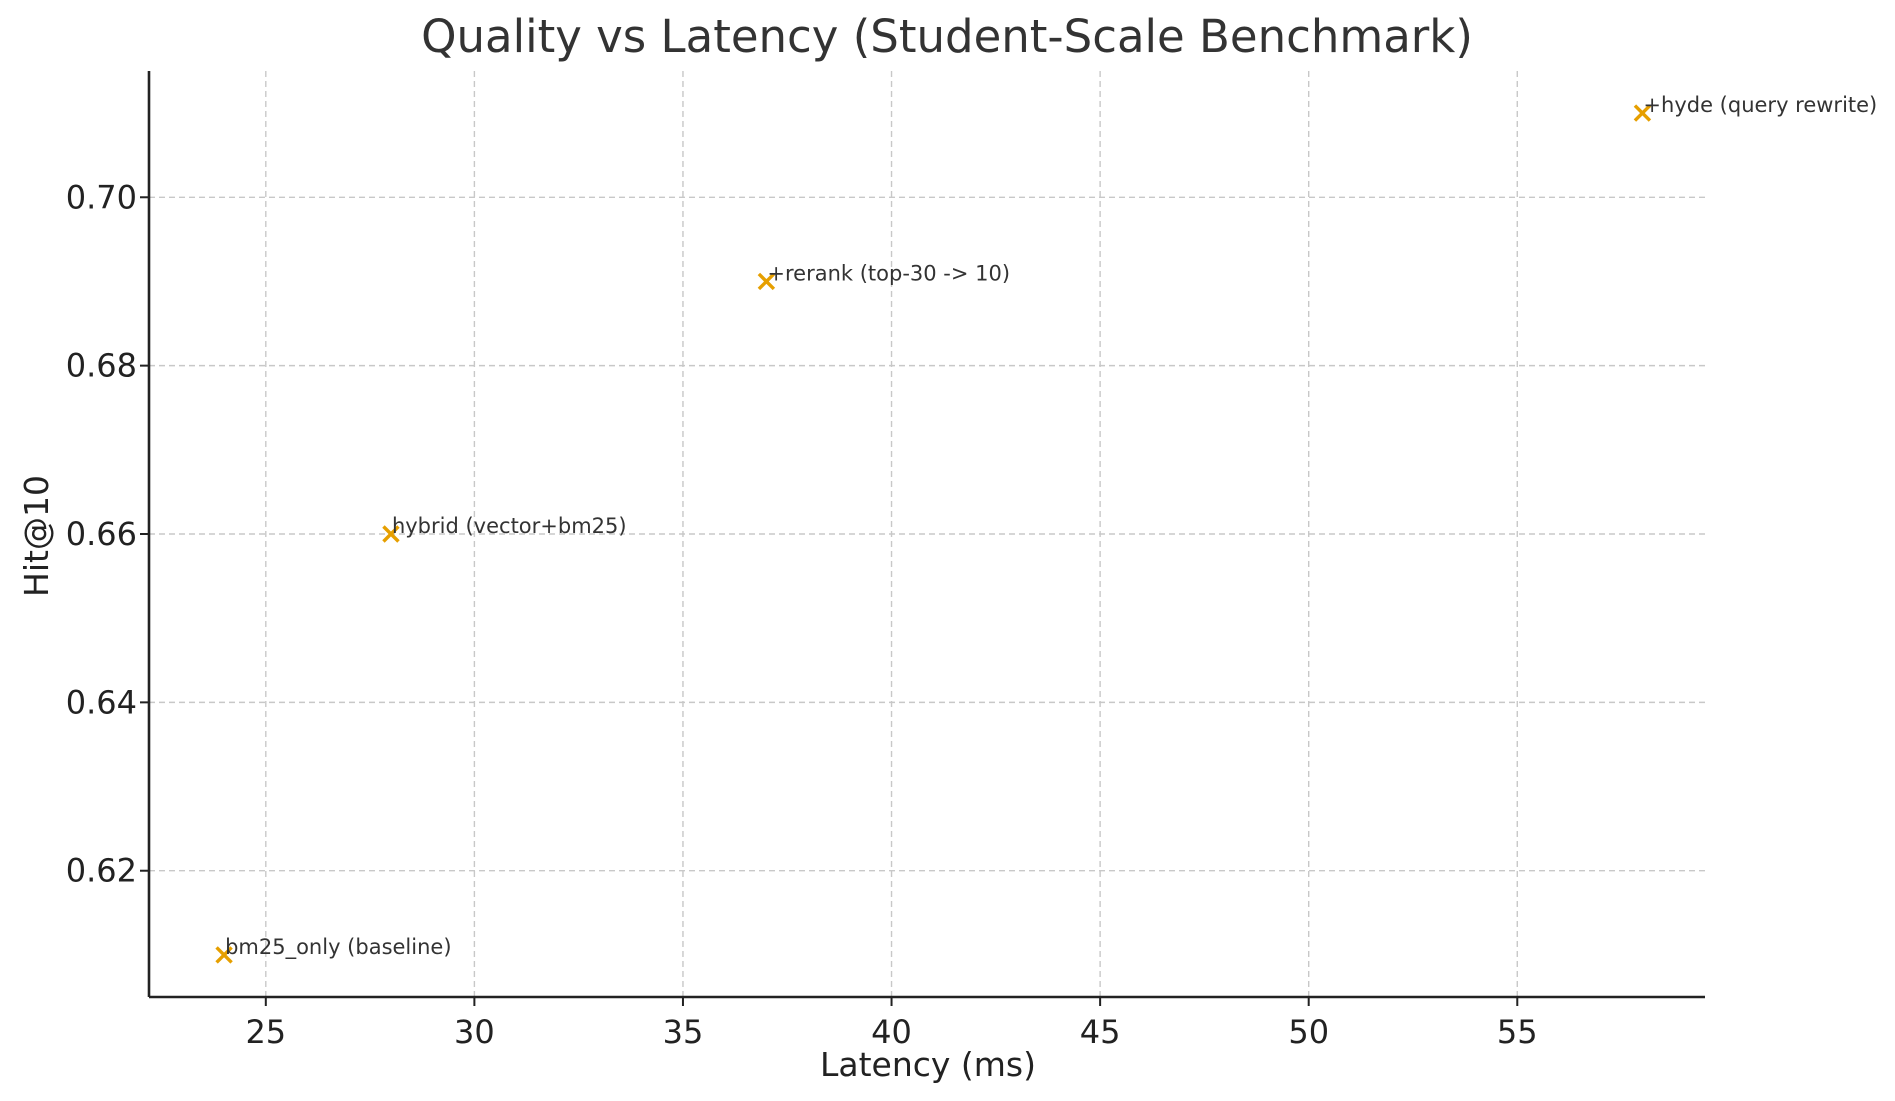 This screenshot has width=1895, height=1101. I want to click on y-tick-label-0: 0.62, so click(101, 871).